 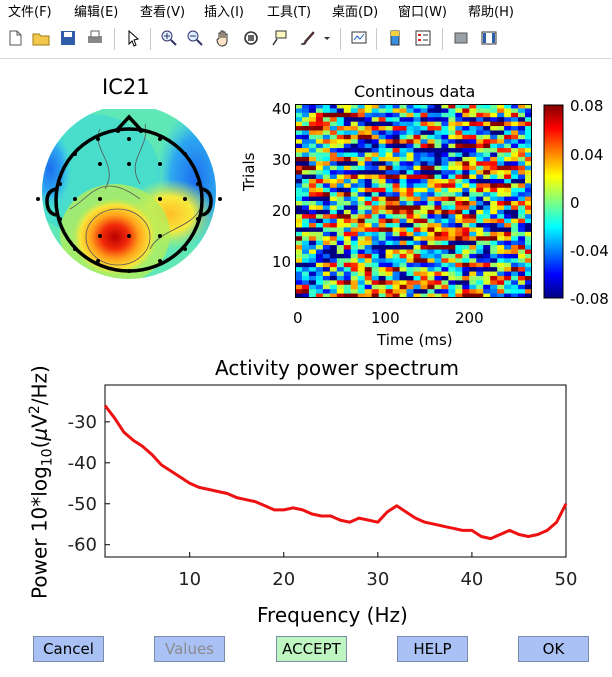 What do you see at coordinates (41, 38) in the screenshot?
I see `open-folder-icon` at bounding box center [41, 38].